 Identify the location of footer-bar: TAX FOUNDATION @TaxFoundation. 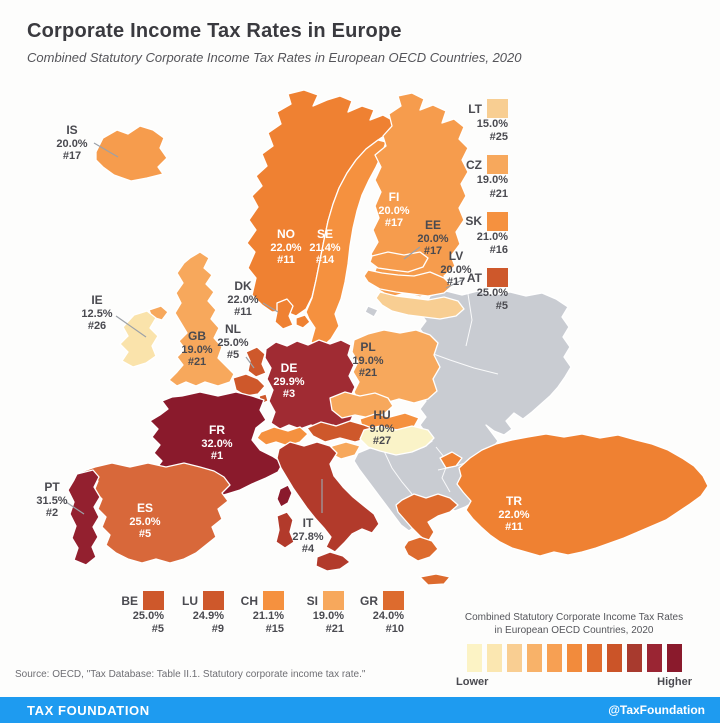
(360, 710).